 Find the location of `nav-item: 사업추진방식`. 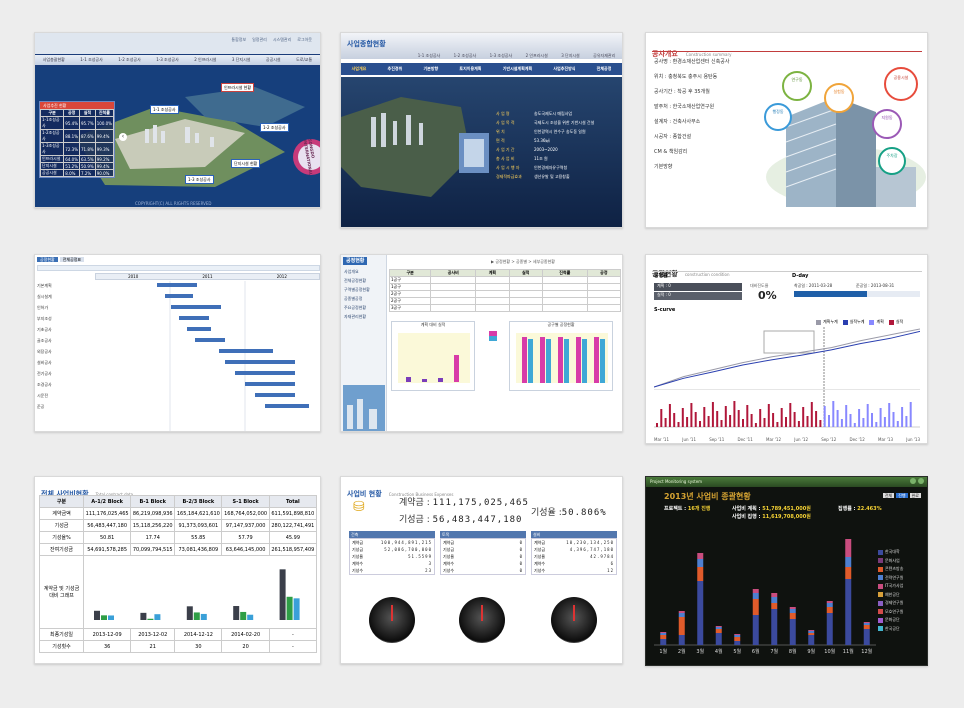

nav-item: 사업추진방식 is located at coordinates (564, 68).